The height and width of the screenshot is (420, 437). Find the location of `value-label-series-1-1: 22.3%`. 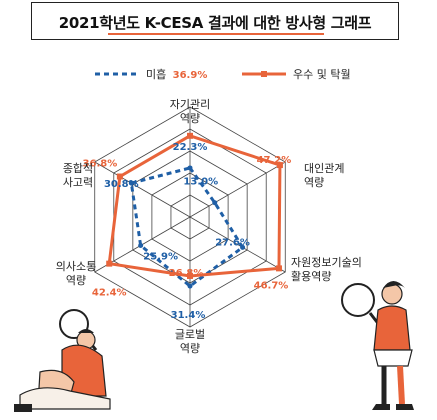

value-label-series-1-1: 22.3% is located at coordinates (190, 147).